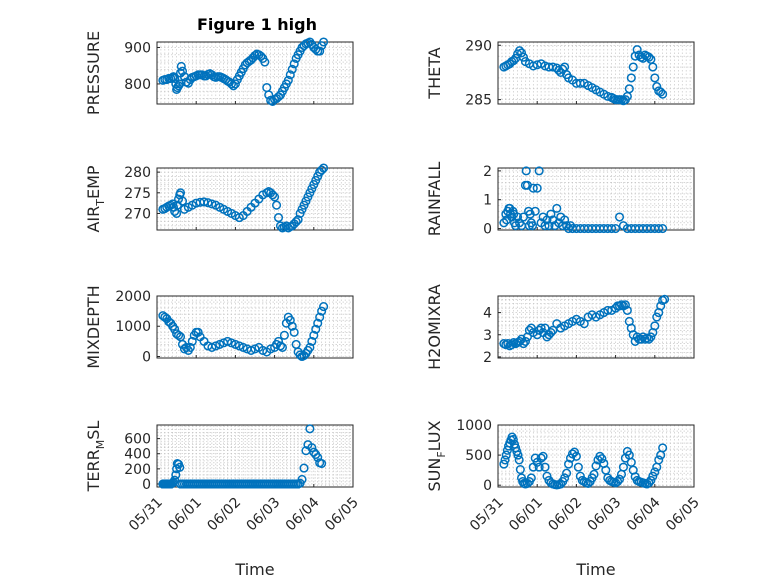  Describe the element at coordinates (137, 194) in the screenshot. I see `y-tick-label: 275` at that location.